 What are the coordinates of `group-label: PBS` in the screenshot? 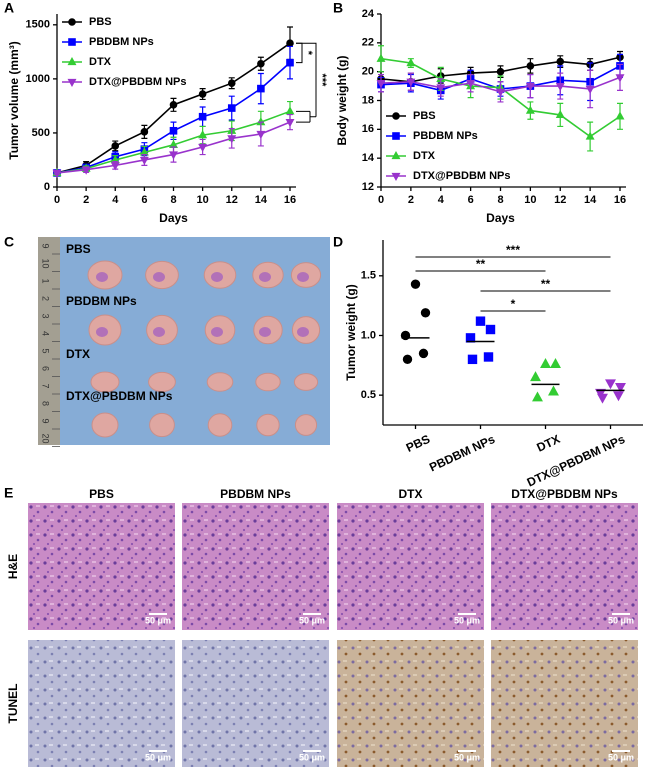 It's located at (78, 249).